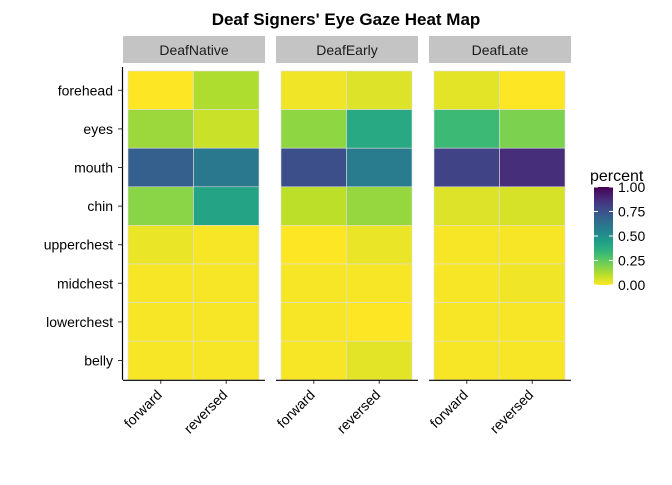  Describe the element at coordinates (85, 90) in the screenshot. I see `y-tick-label: forehead` at that location.